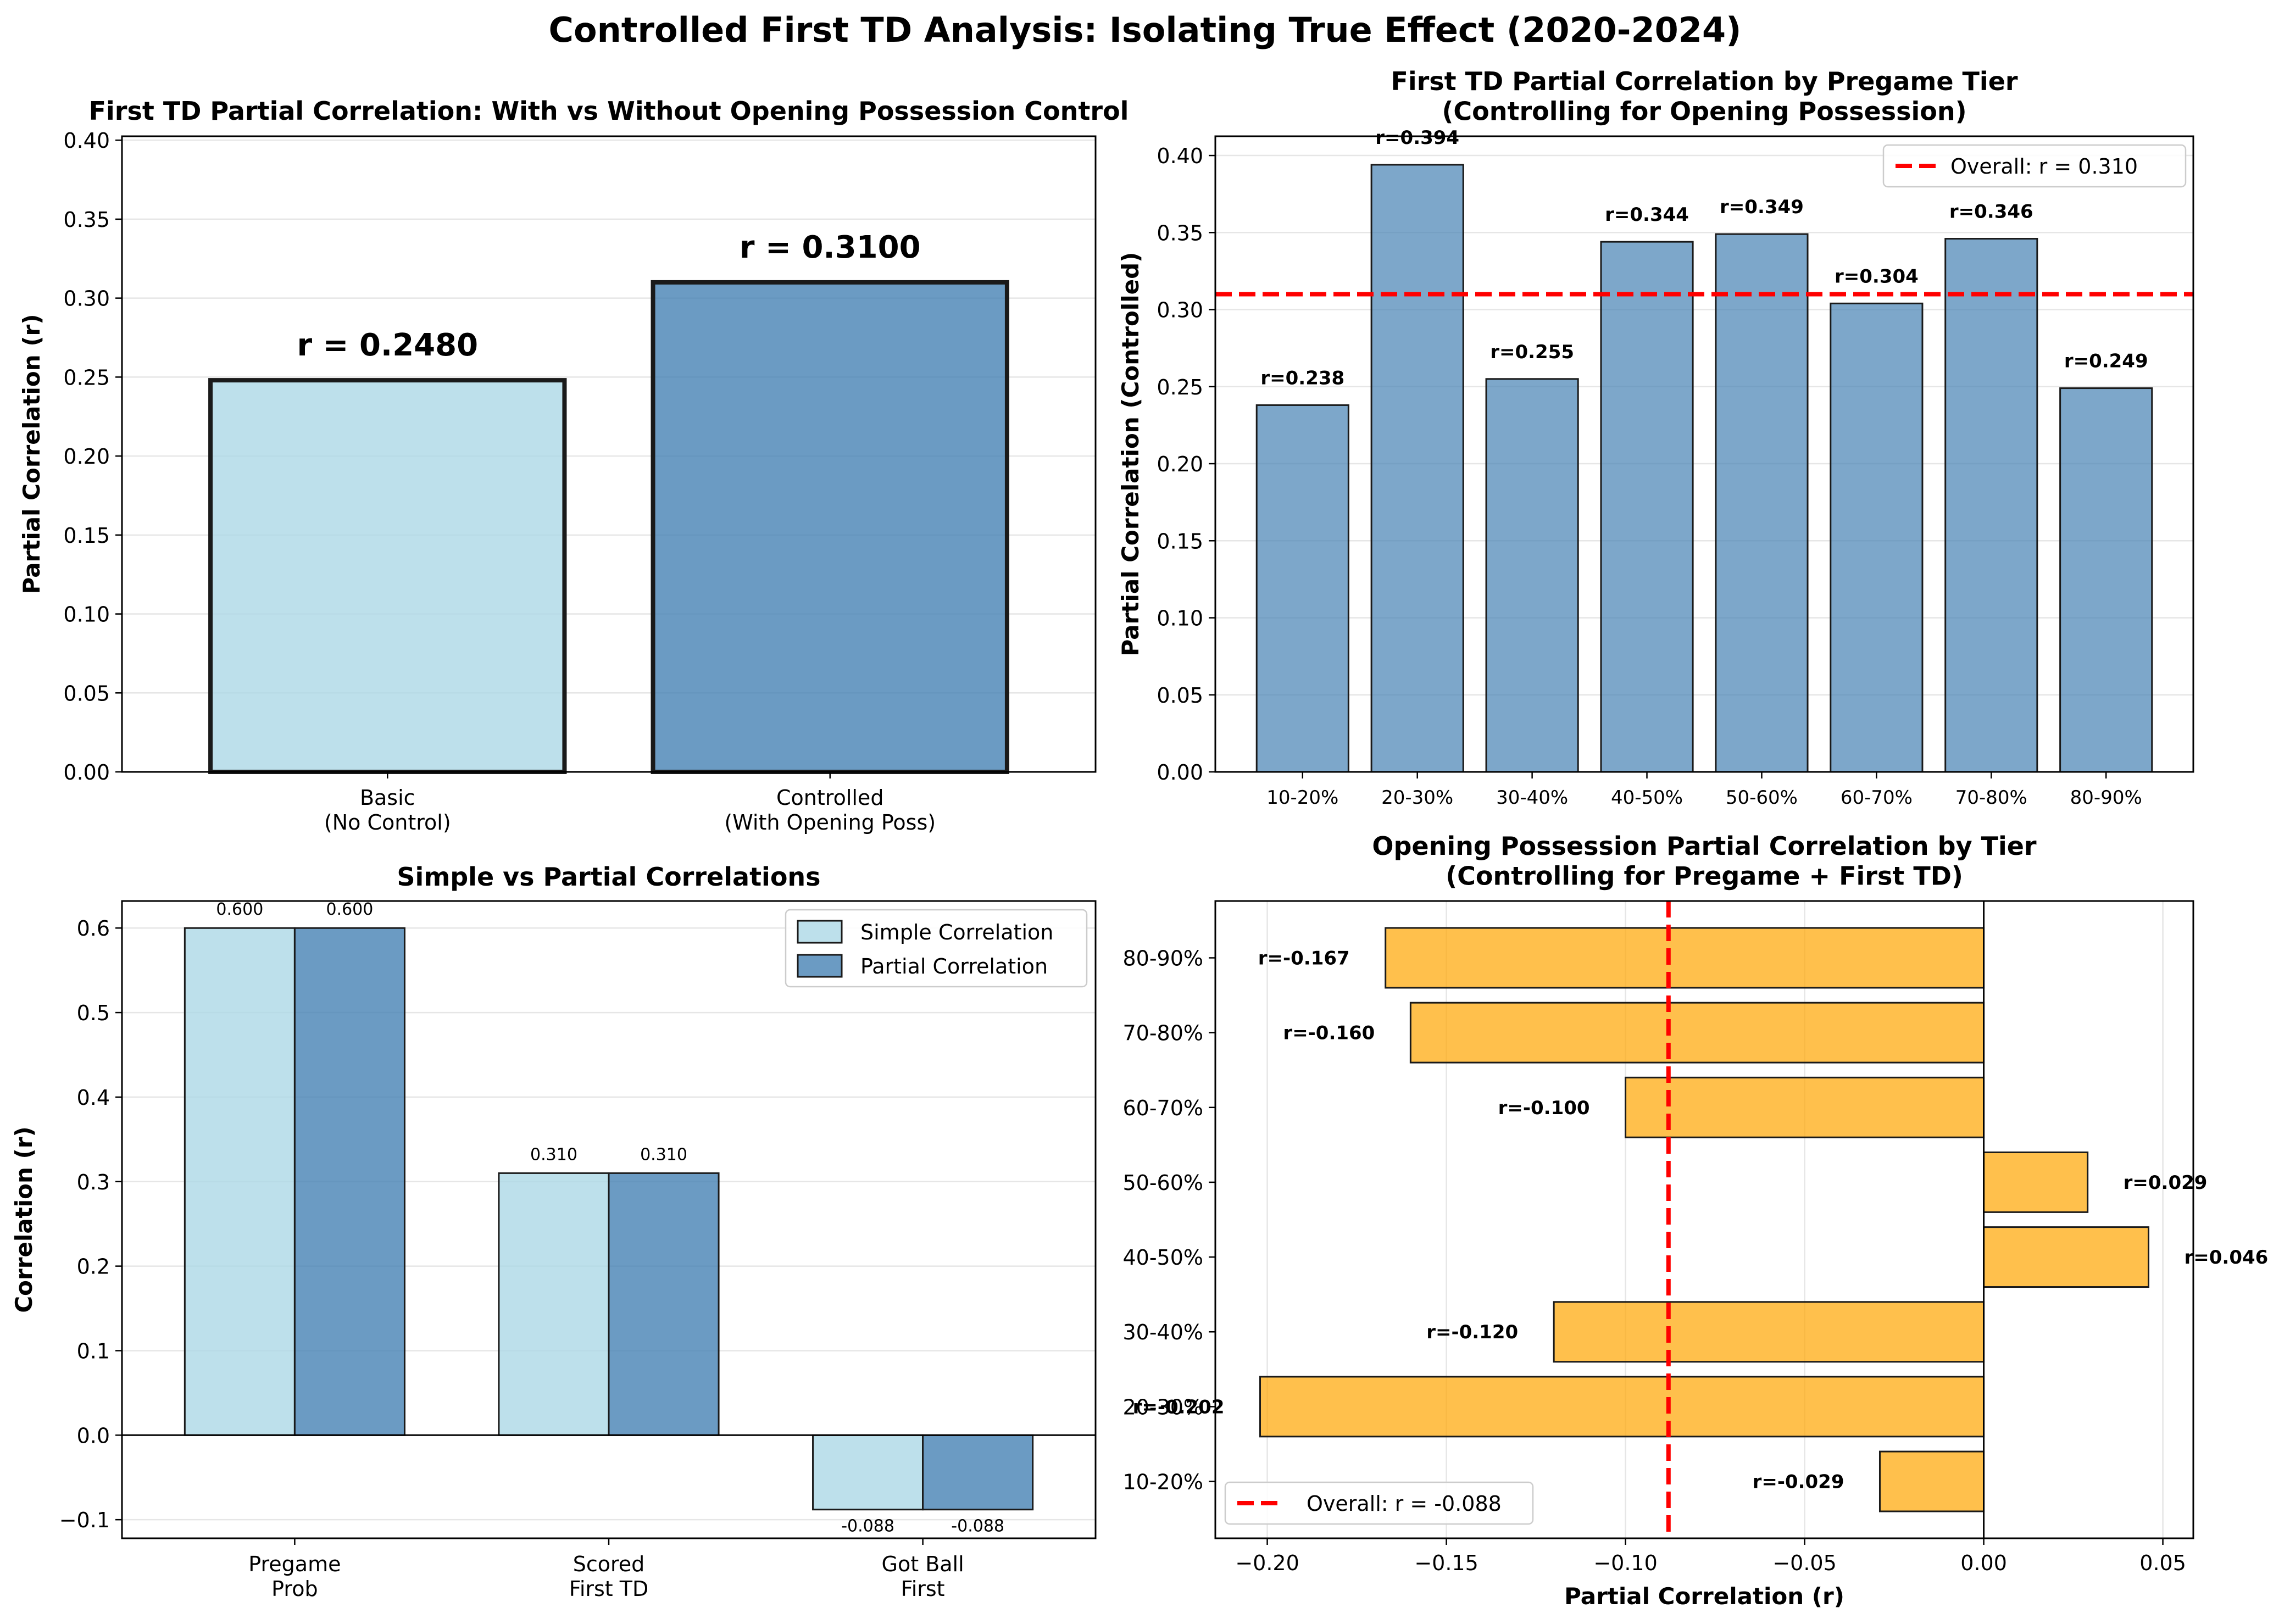  Describe the element at coordinates (1877, 276) in the screenshot. I see `bar-value-label: r=0.304` at that location.